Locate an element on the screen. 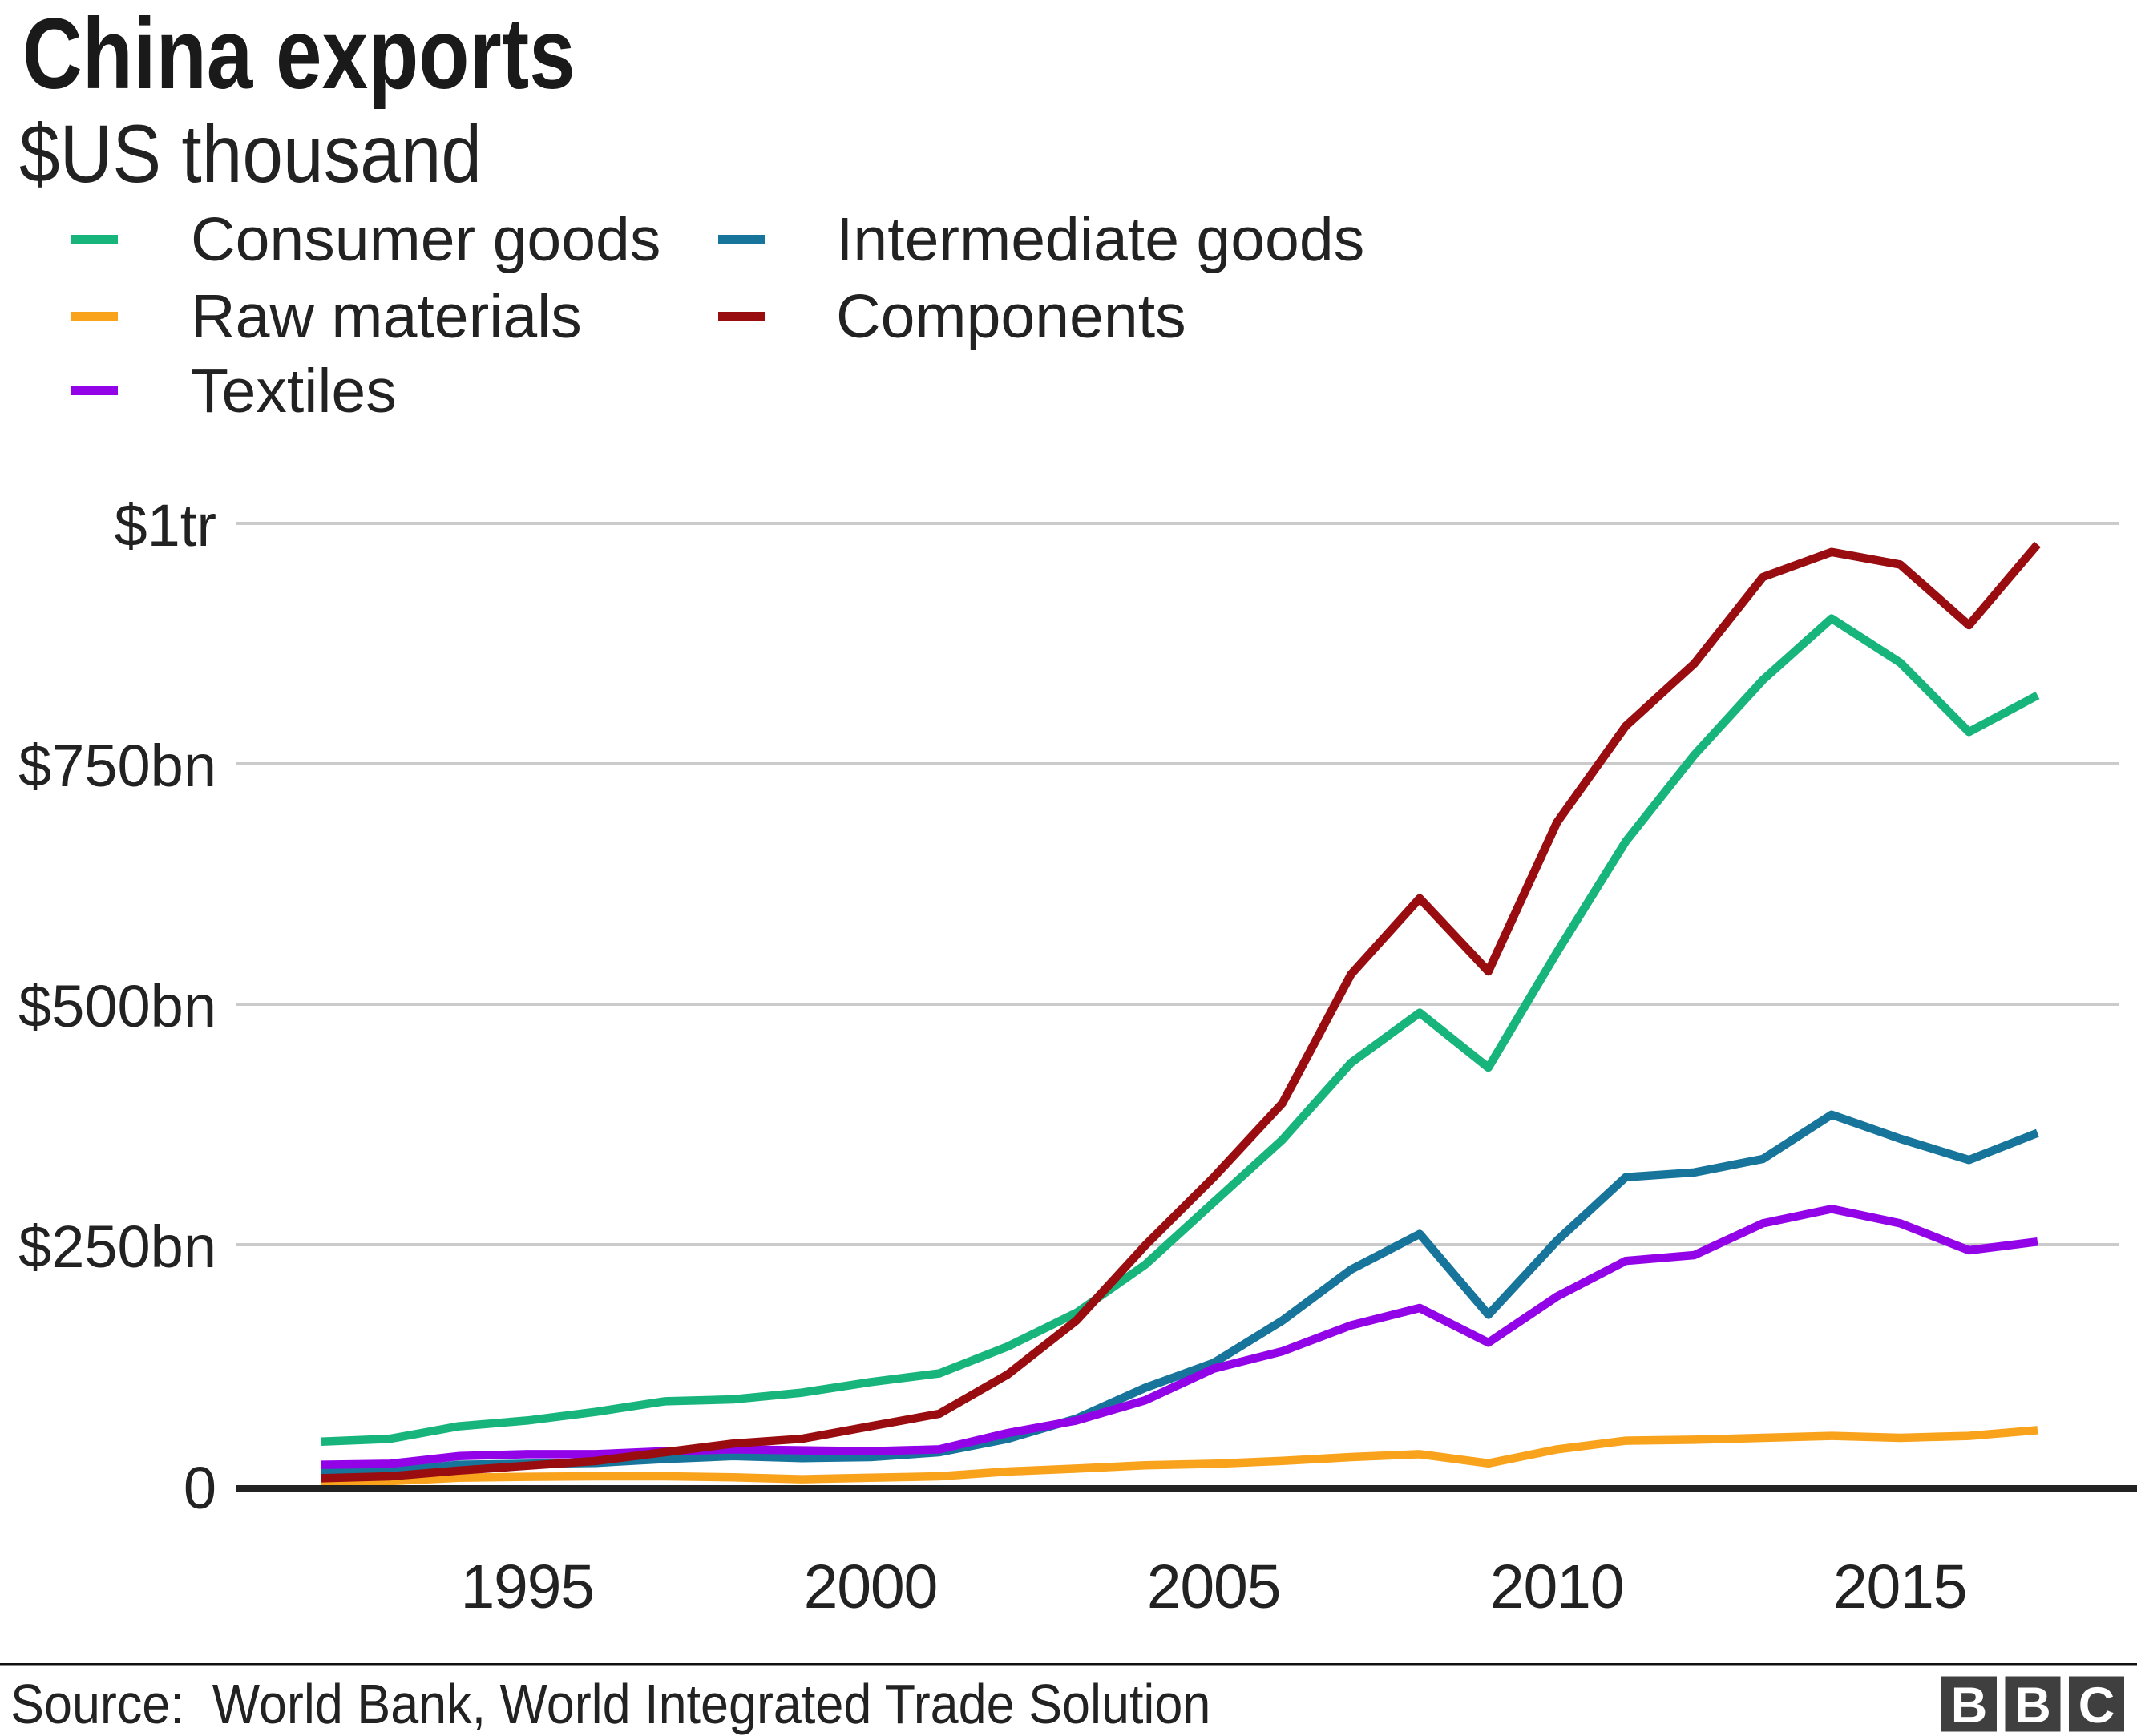  svg-text: Intermediate goods is located at coordinates (1100, 240).